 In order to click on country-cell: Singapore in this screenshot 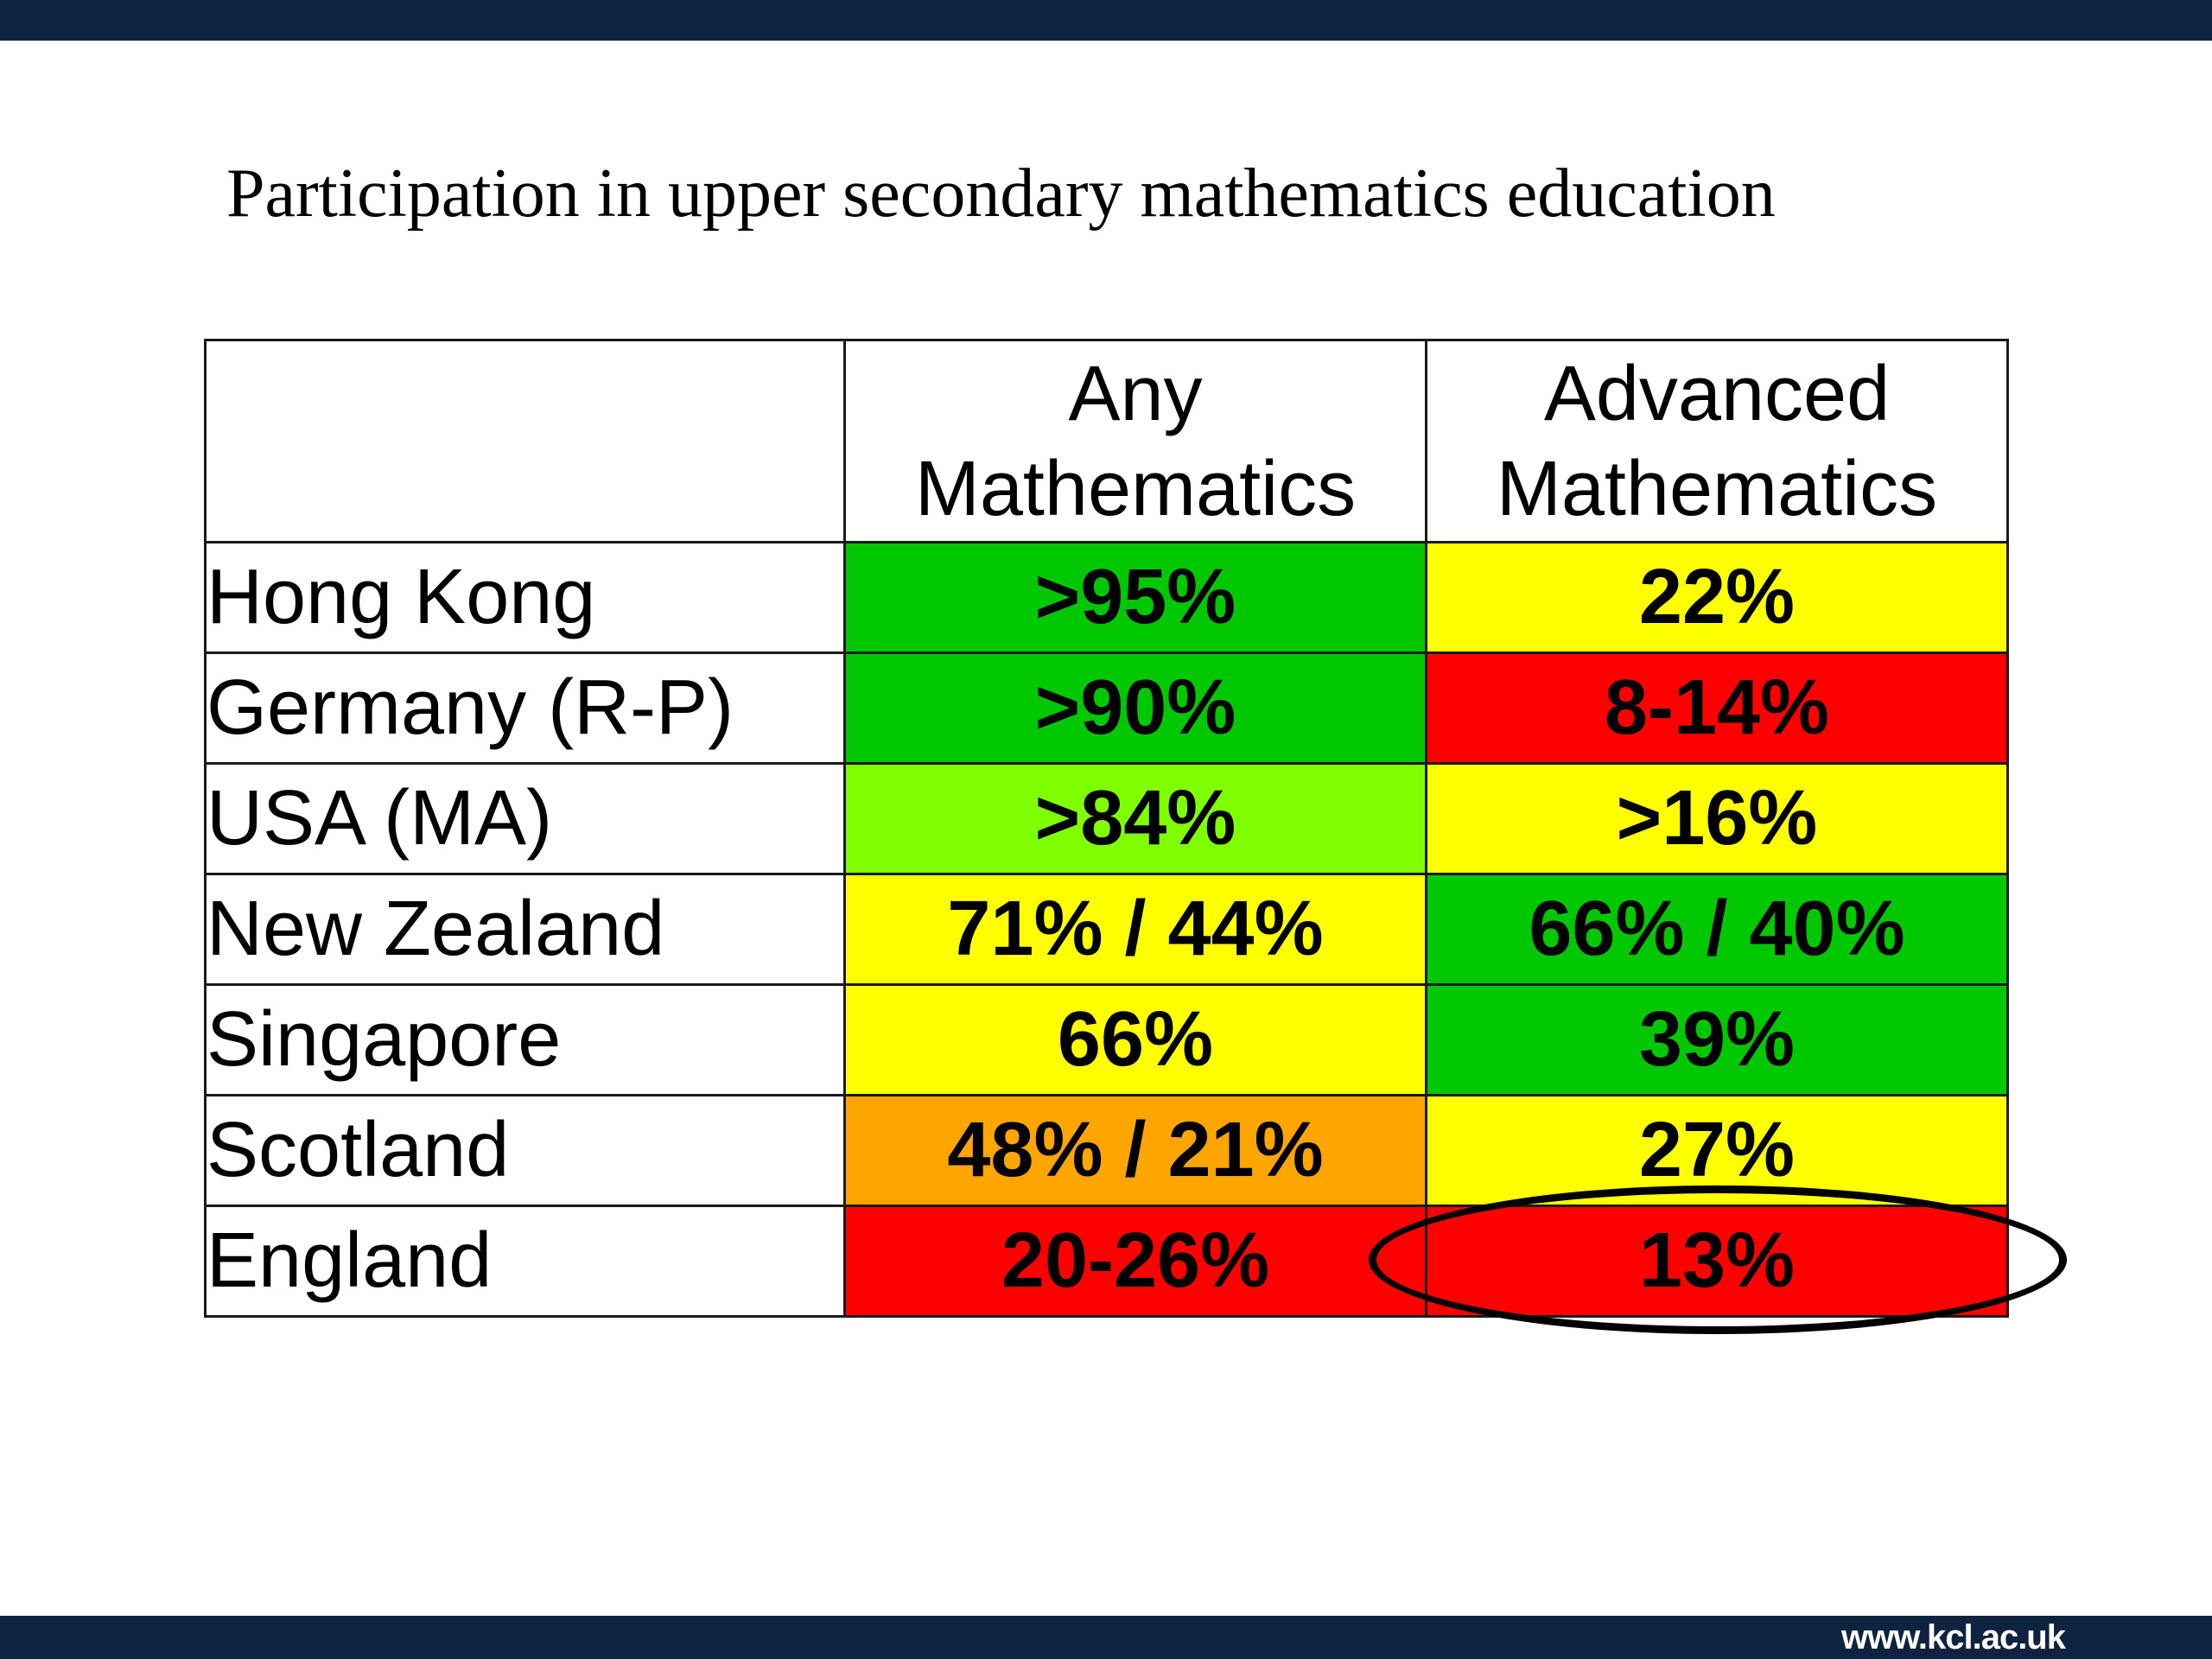, I will do `click(525, 1039)`.